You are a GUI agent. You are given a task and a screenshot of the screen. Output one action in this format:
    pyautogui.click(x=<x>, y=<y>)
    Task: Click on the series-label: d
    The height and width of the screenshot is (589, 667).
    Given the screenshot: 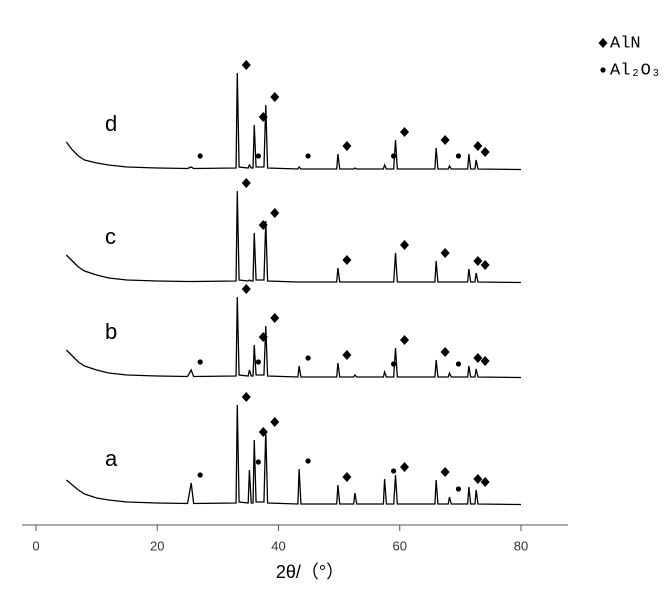 What is the action you would take?
    pyautogui.click(x=111, y=123)
    